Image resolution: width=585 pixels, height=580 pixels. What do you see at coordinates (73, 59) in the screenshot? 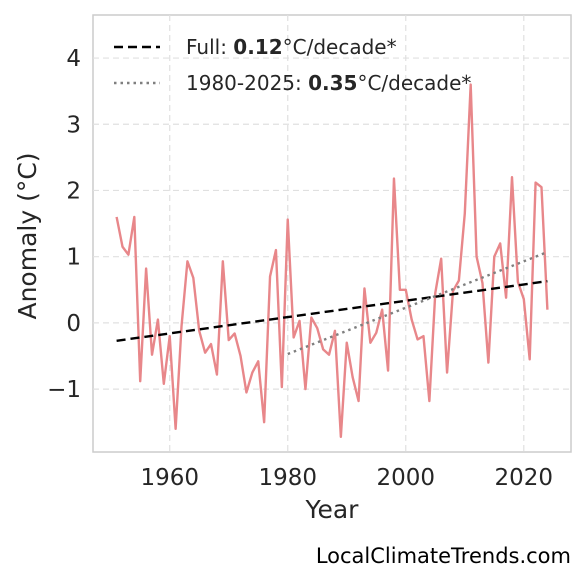
I see `y-tick-label: 4` at bounding box center [73, 59].